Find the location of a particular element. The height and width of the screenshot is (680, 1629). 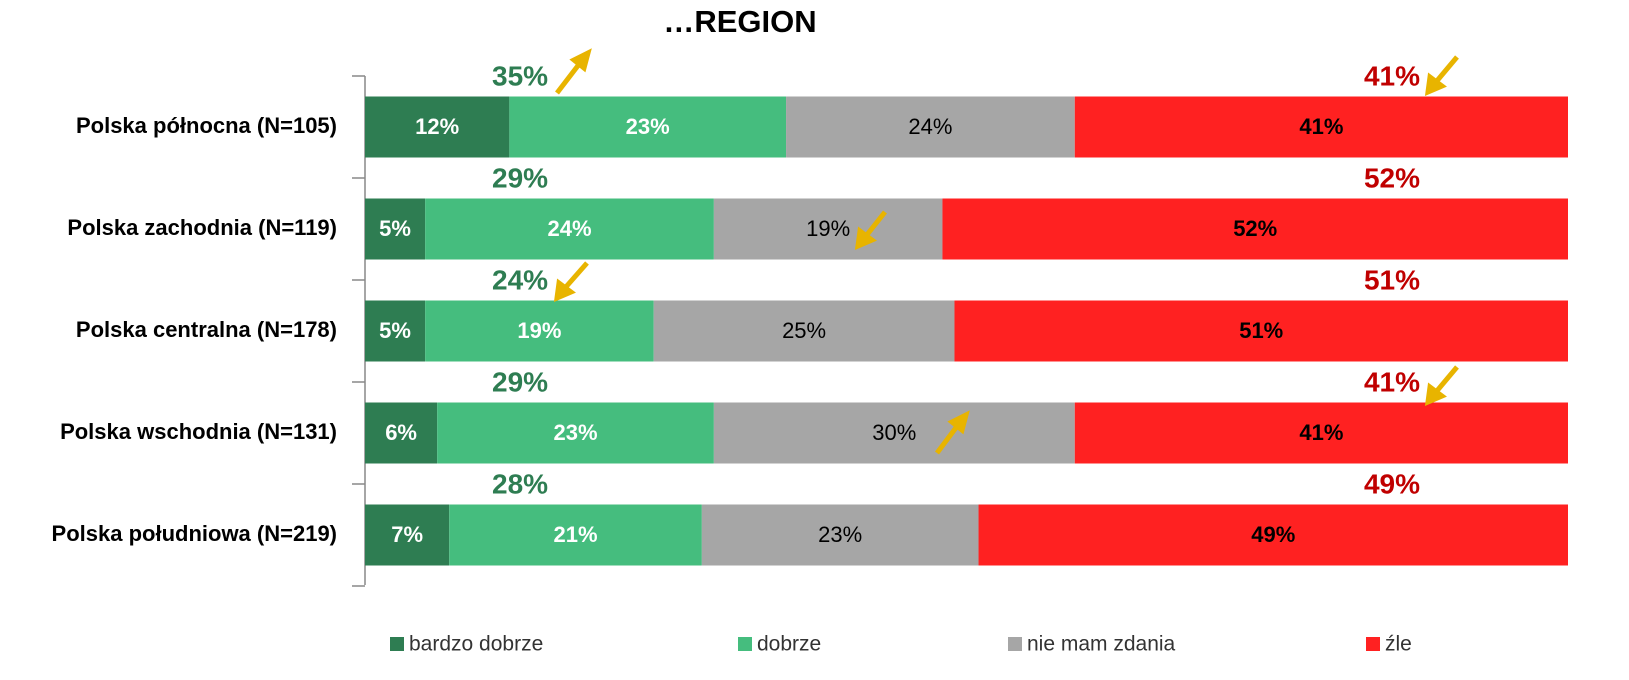

category-label: Polska północna (N=105) is located at coordinates (206, 125).